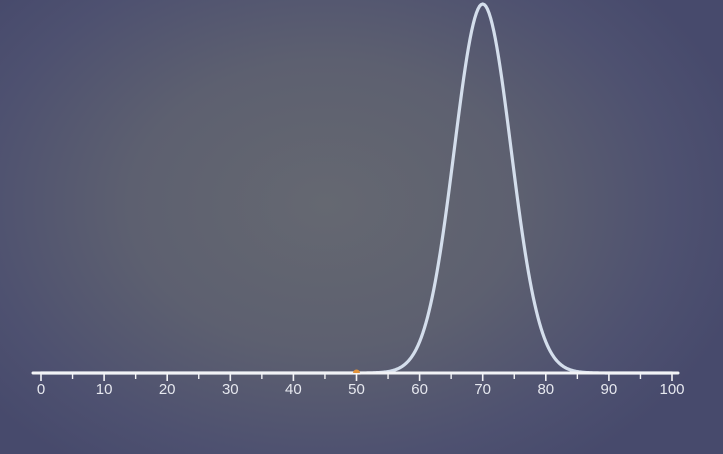 The height and width of the screenshot is (454, 723). Describe the element at coordinates (104, 389) in the screenshot. I see `x-tick-label: 10` at that location.